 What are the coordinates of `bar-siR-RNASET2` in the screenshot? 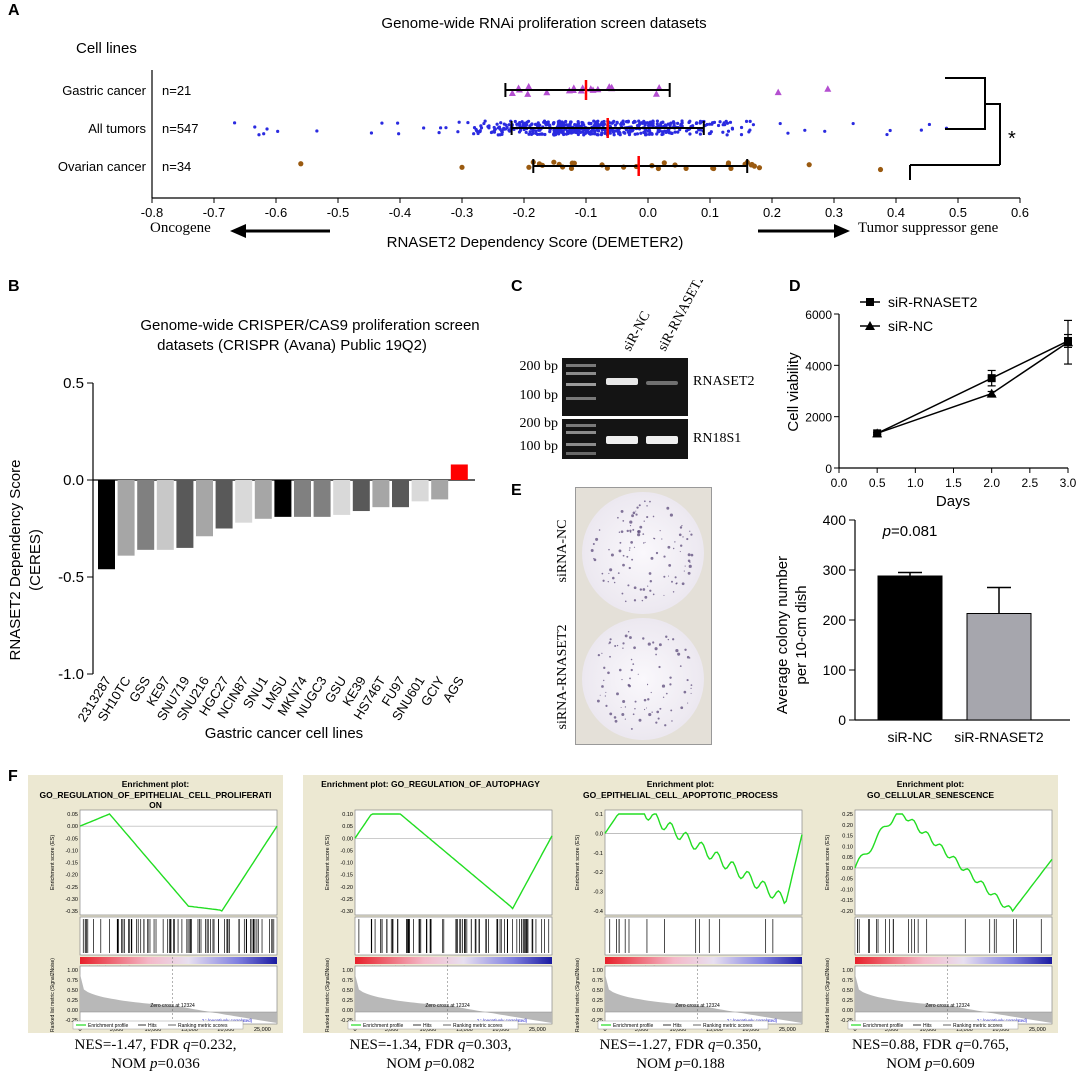 It's located at (999, 667).